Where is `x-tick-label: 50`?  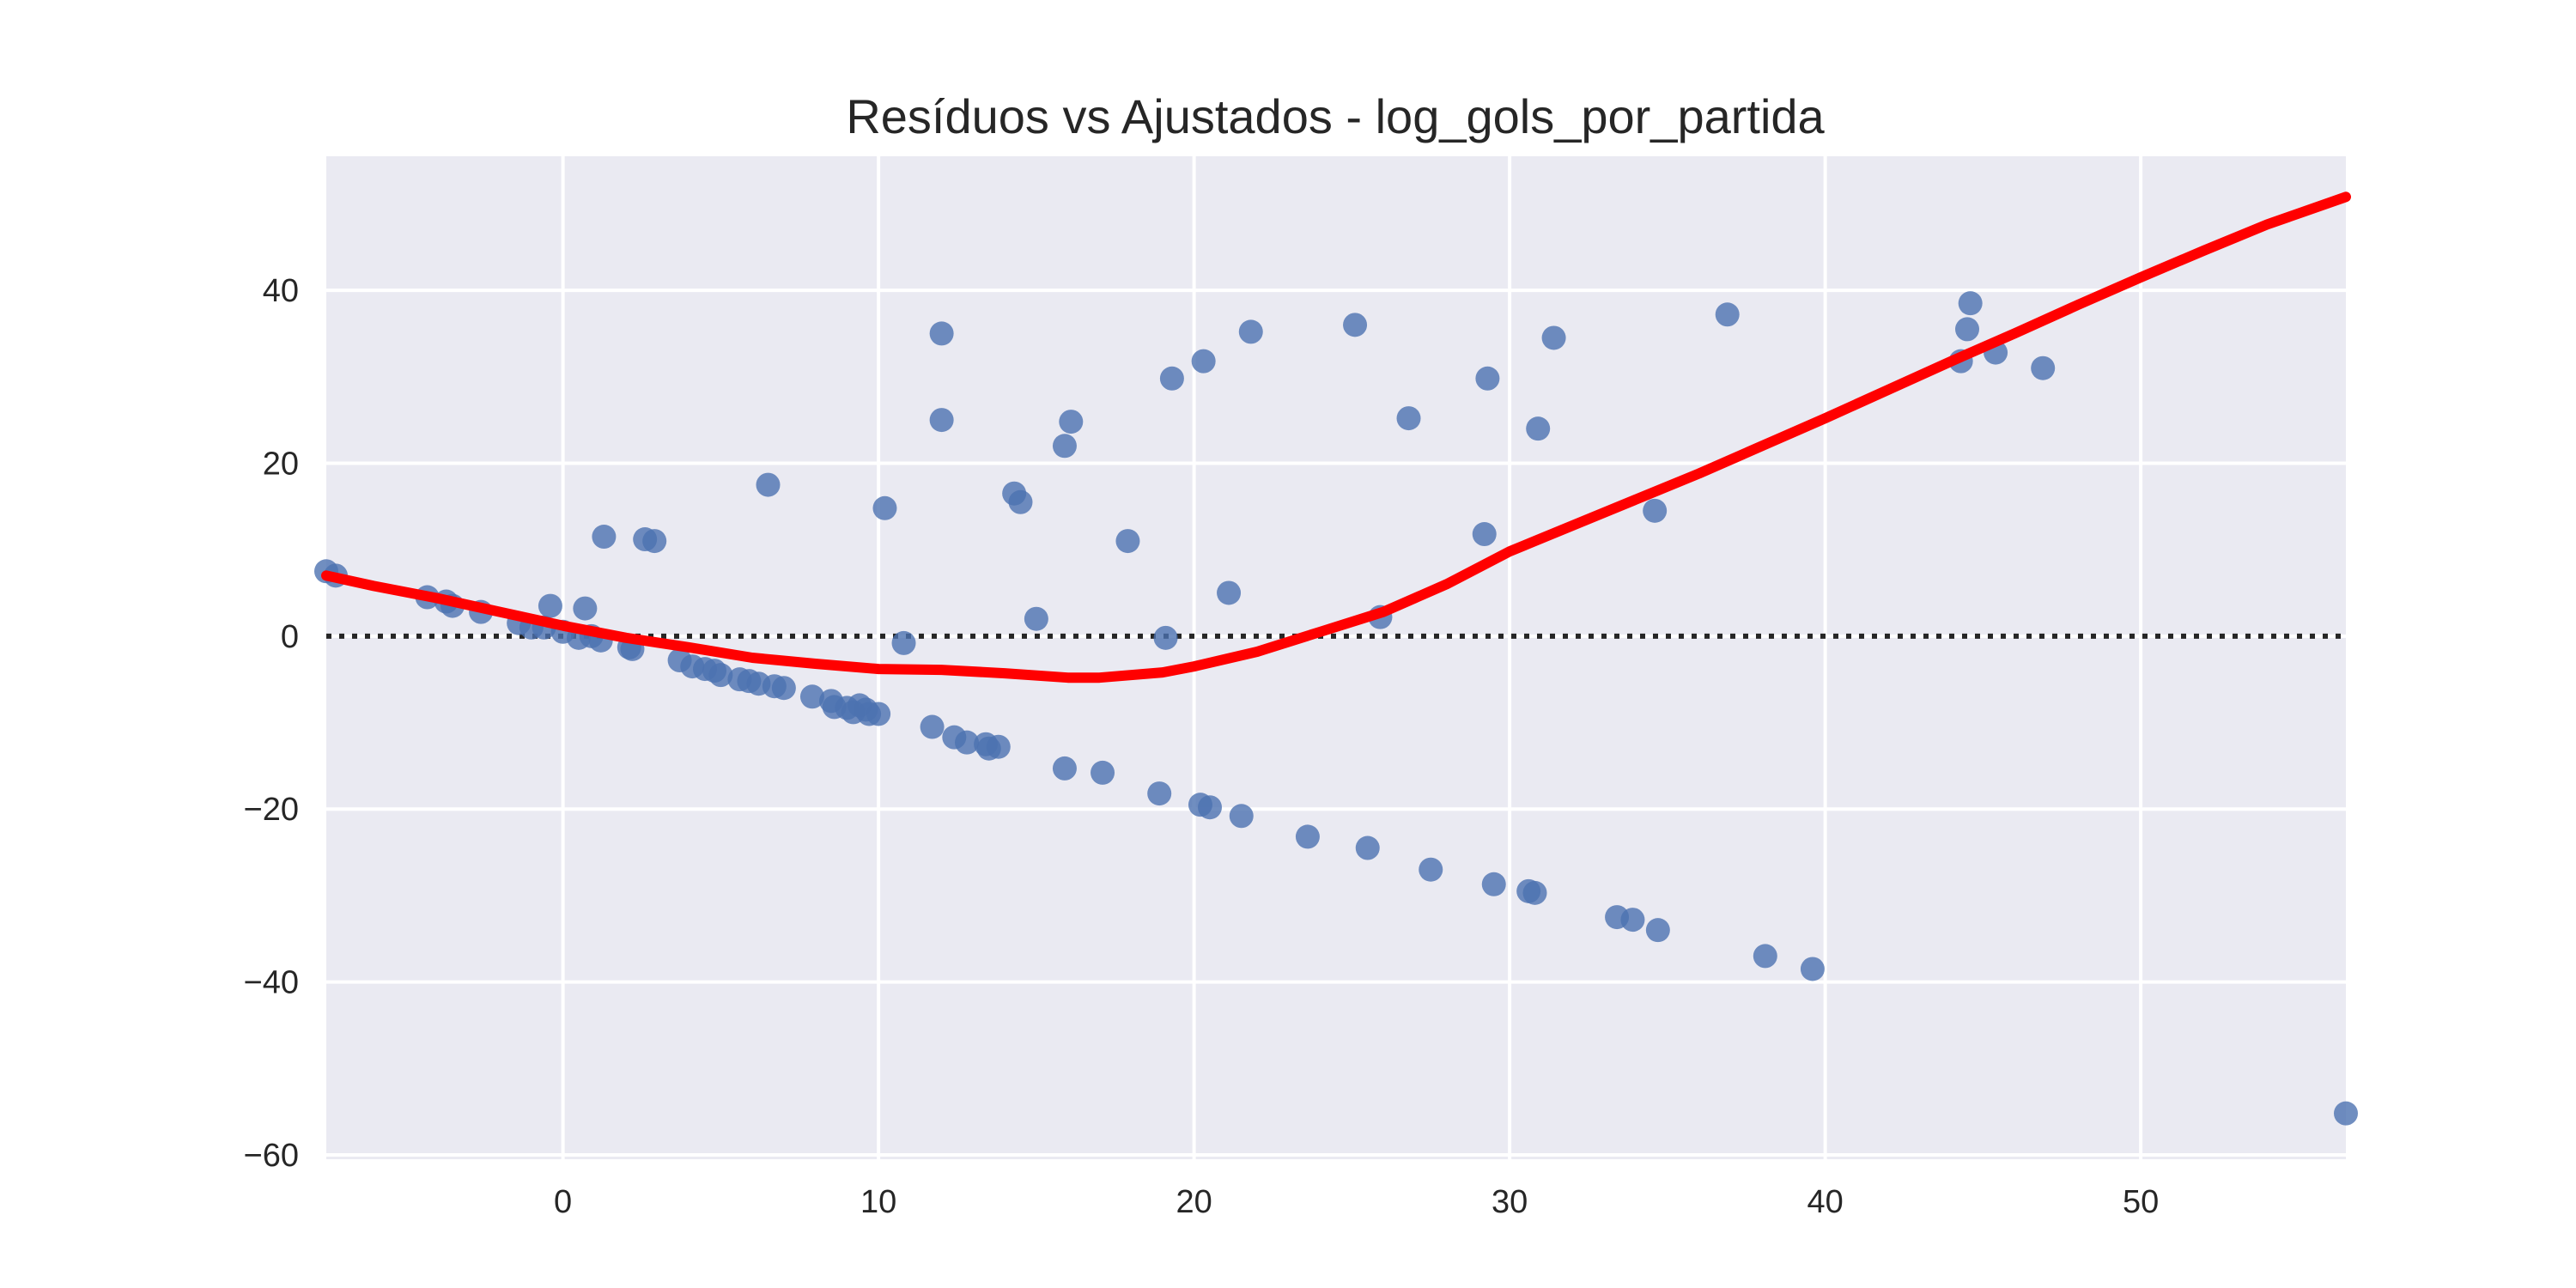
x-tick-label: 50 is located at coordinates (2141, 1202).